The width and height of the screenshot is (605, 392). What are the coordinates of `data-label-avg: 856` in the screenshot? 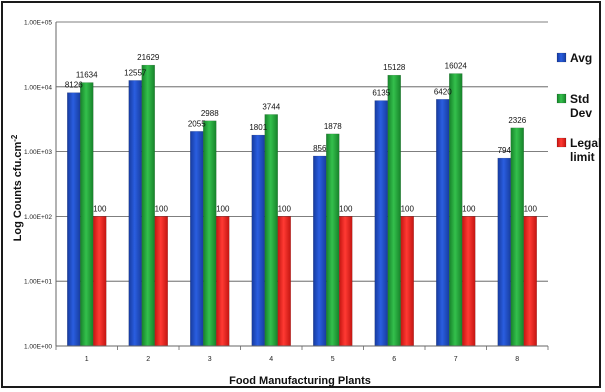 It's located at (320, 148).